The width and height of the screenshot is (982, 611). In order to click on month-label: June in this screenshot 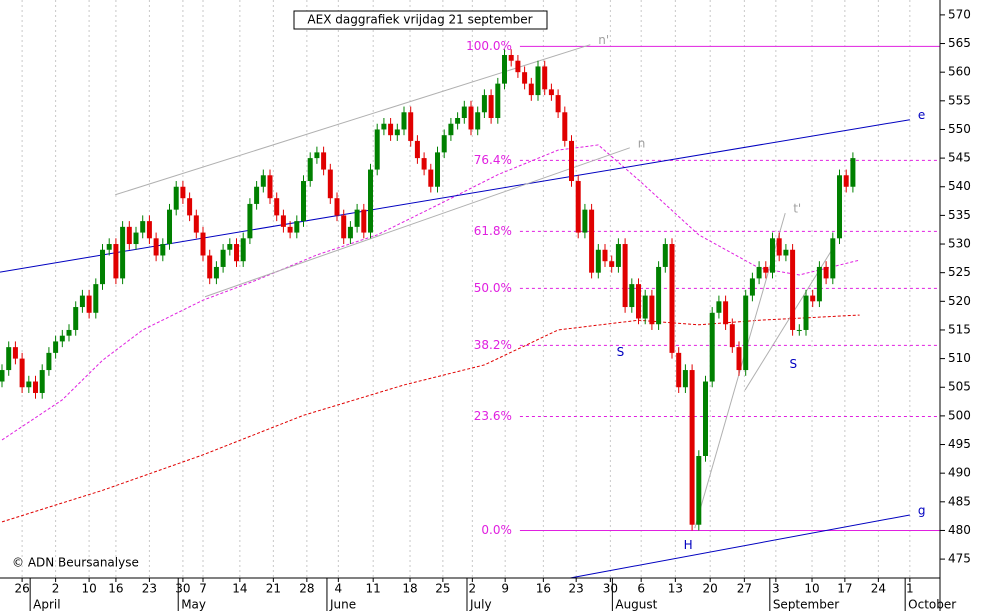, I will do `click(342, 604)`.